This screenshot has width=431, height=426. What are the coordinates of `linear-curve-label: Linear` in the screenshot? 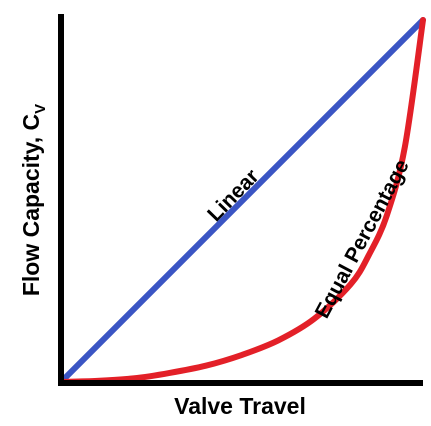 It's located at (233, 195).